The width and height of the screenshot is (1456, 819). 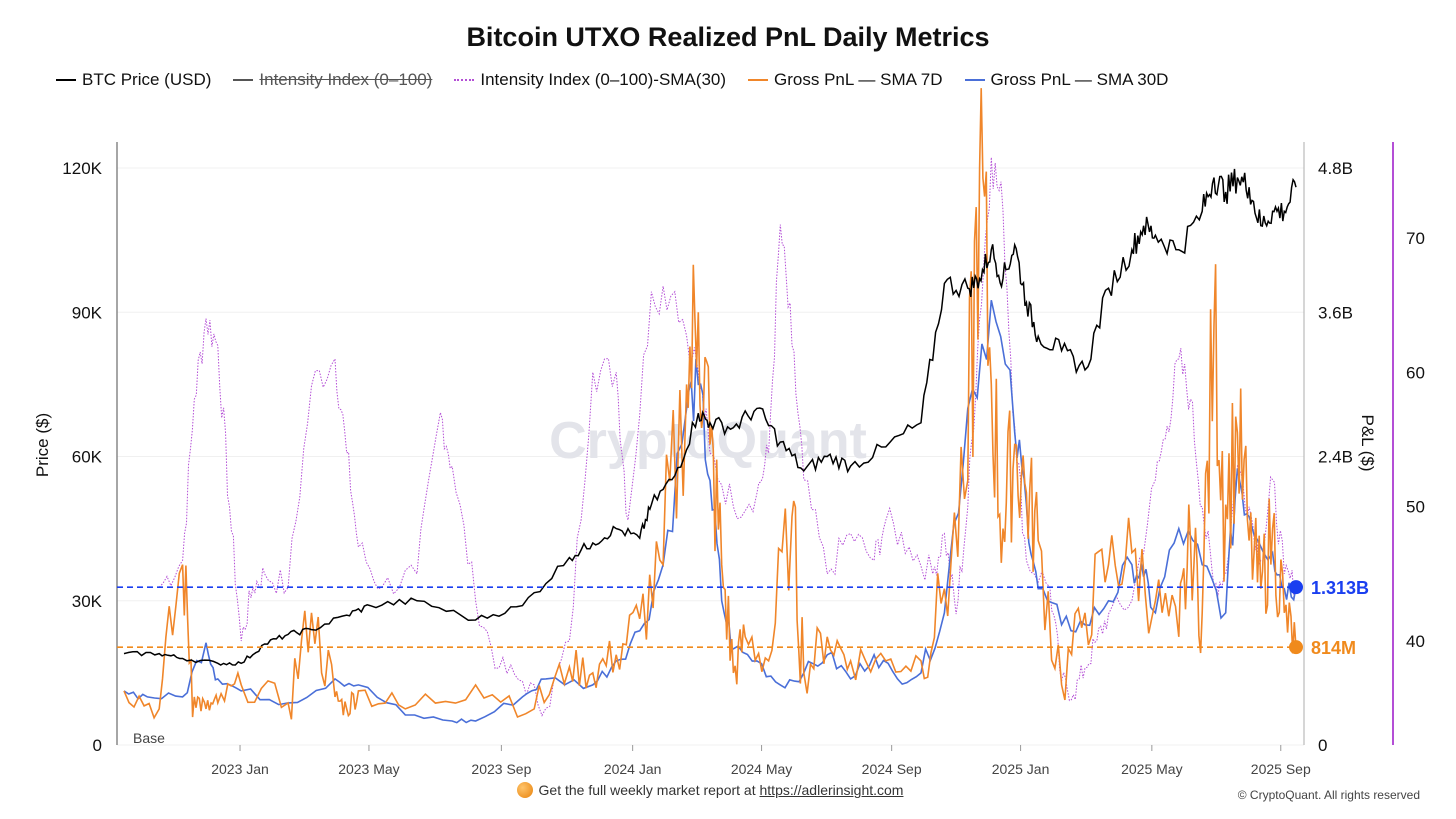 What do you see at coordinates (892, 769) in the screenshot?
I see `x-tick-5: 2024 Sep` at bounding box center [892, 769].